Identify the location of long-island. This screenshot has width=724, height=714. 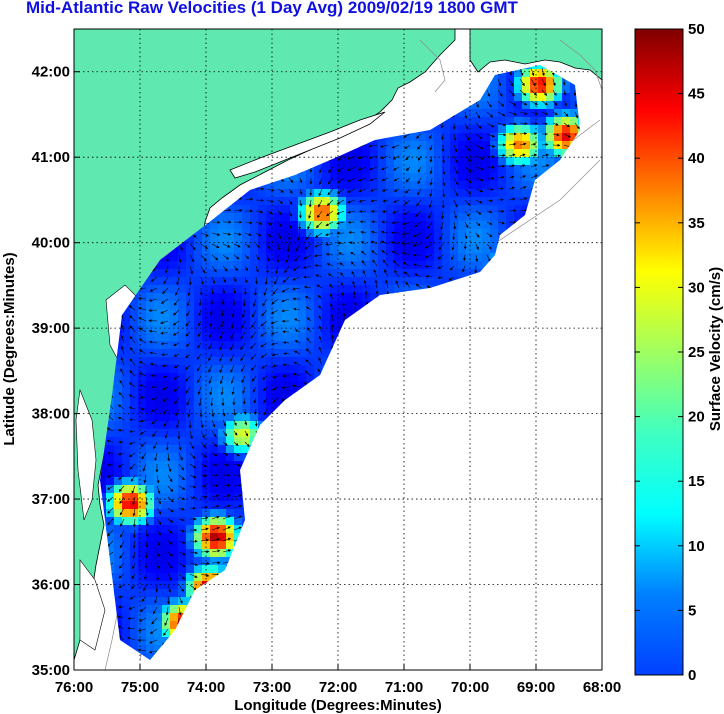
(307, 145).